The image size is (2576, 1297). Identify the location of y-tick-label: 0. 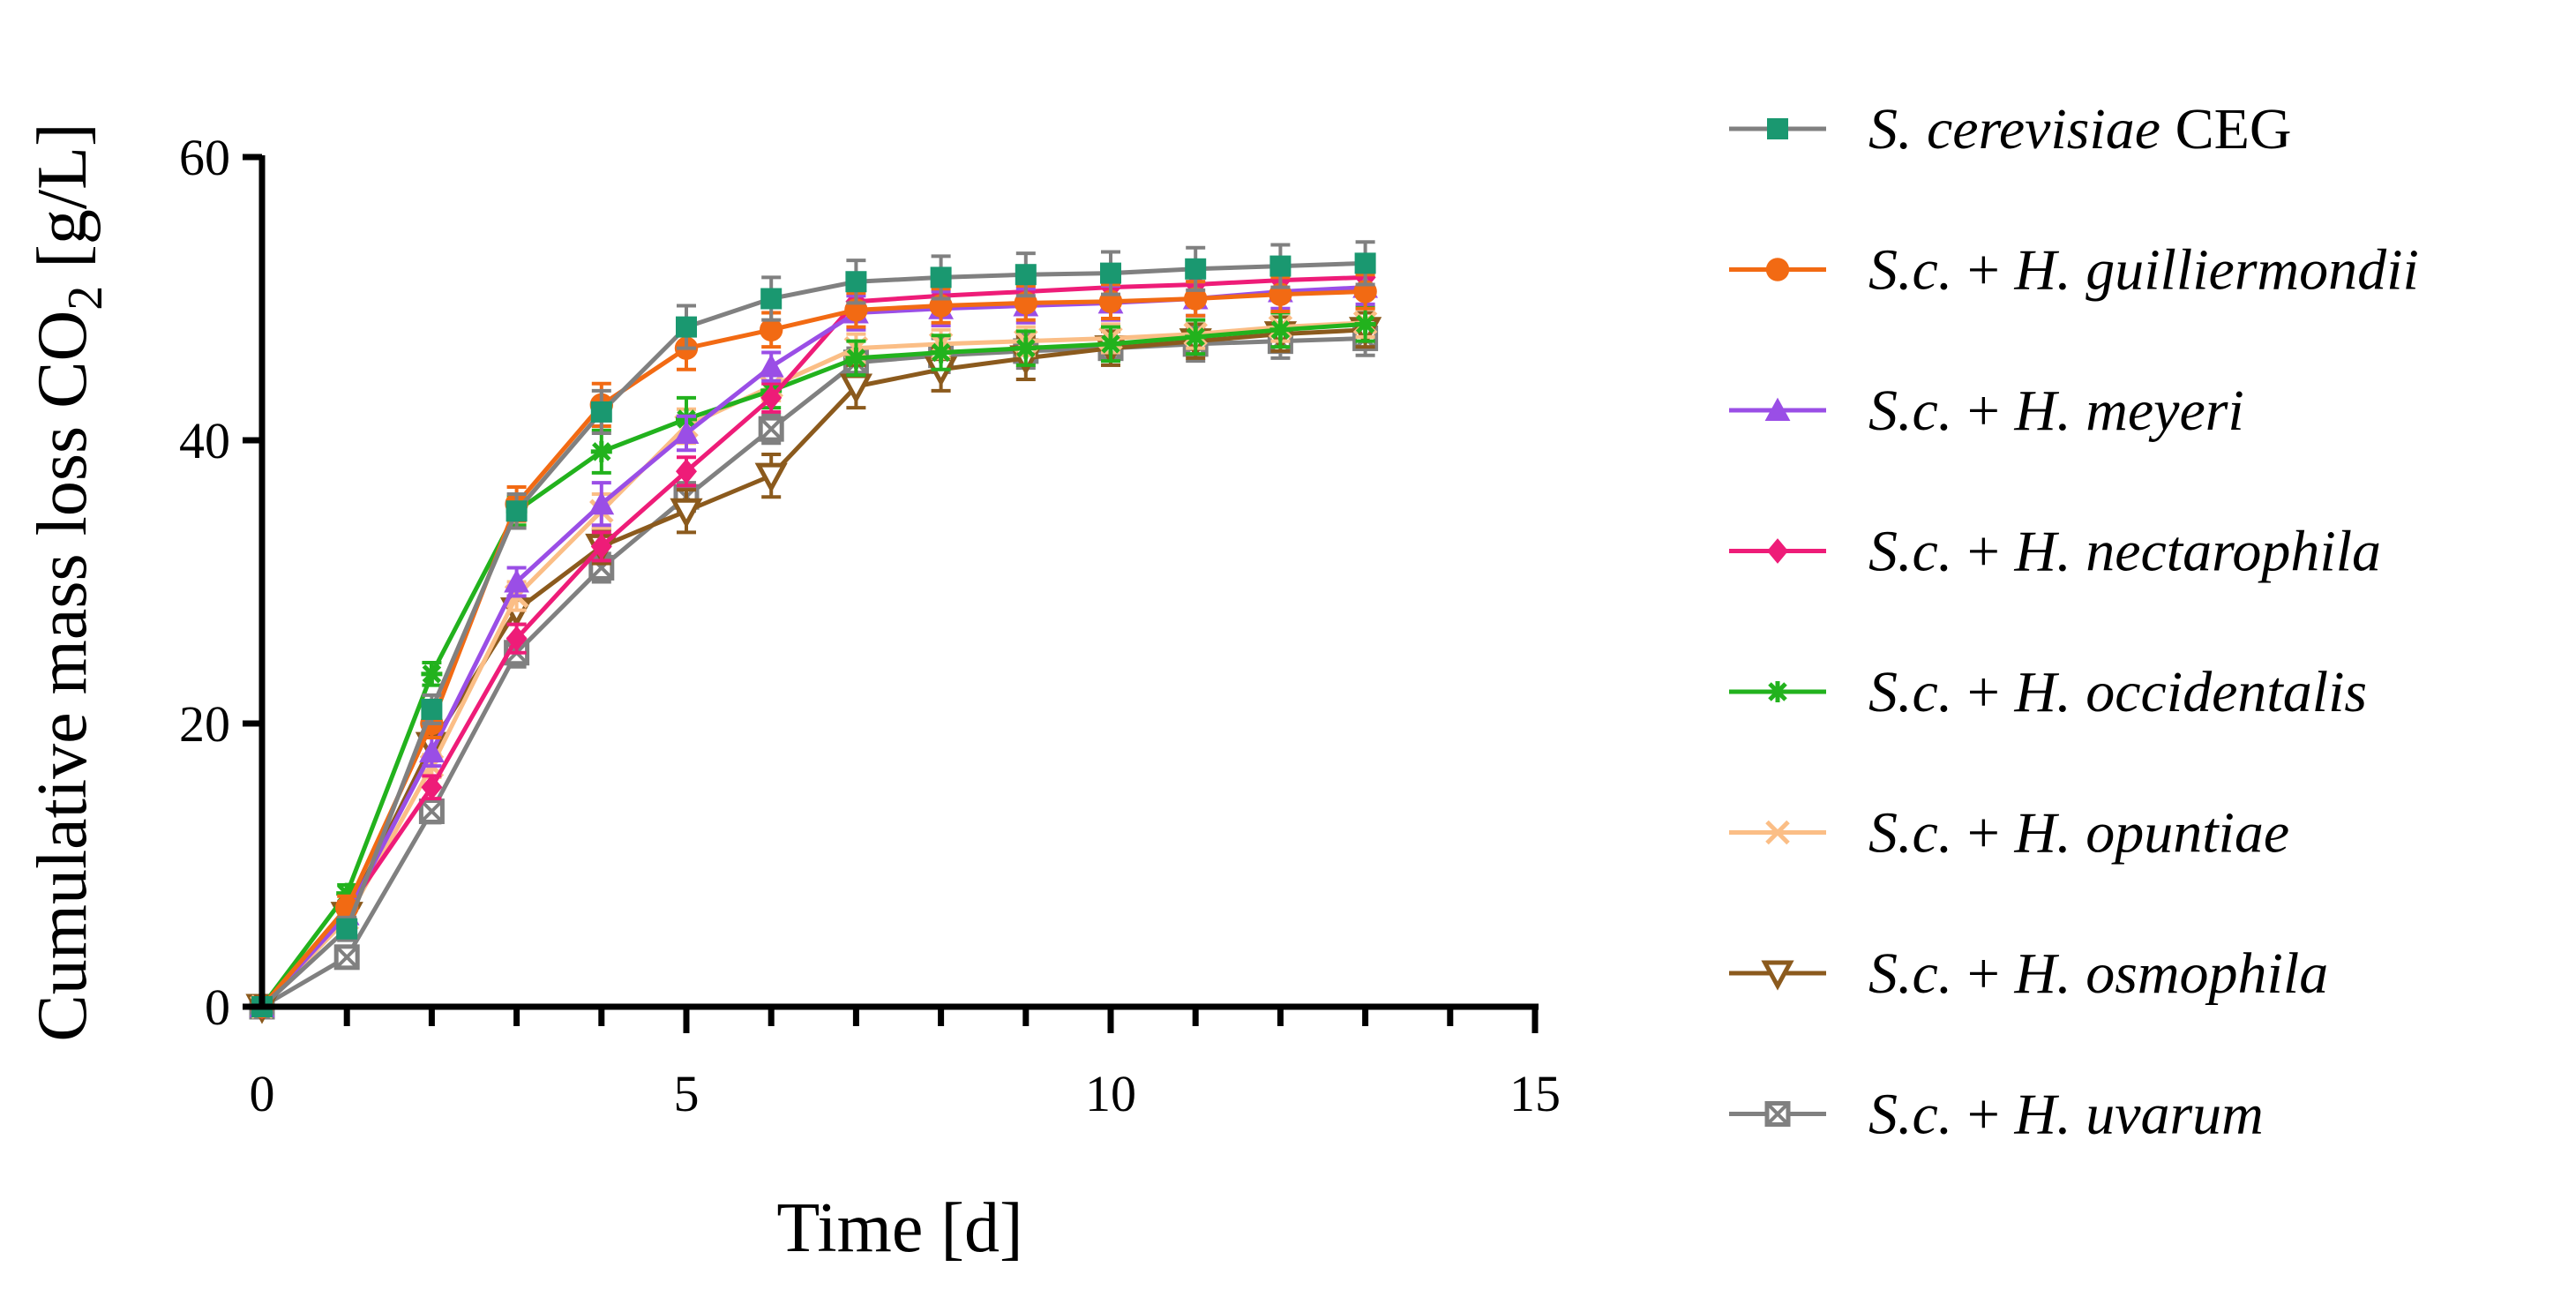
(218, 1007).